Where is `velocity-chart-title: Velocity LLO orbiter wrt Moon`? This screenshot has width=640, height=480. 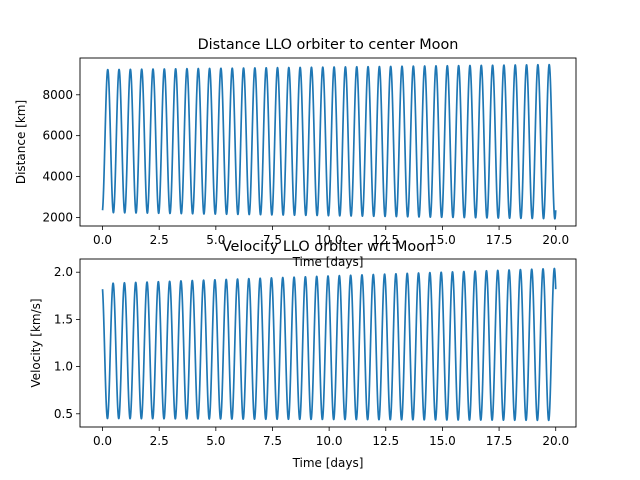
velocity-chart-title: Velocity LLO orbiter wrt Moon is located at coordinates (328, 247).